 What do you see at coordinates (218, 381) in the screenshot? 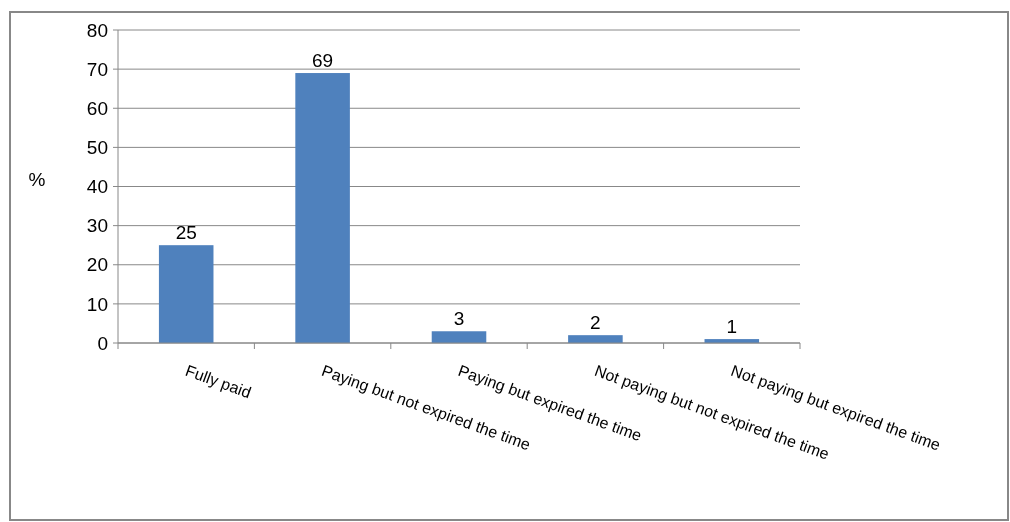
I see `x-tick-label: Fully paid` at bounding box center [218, 381].